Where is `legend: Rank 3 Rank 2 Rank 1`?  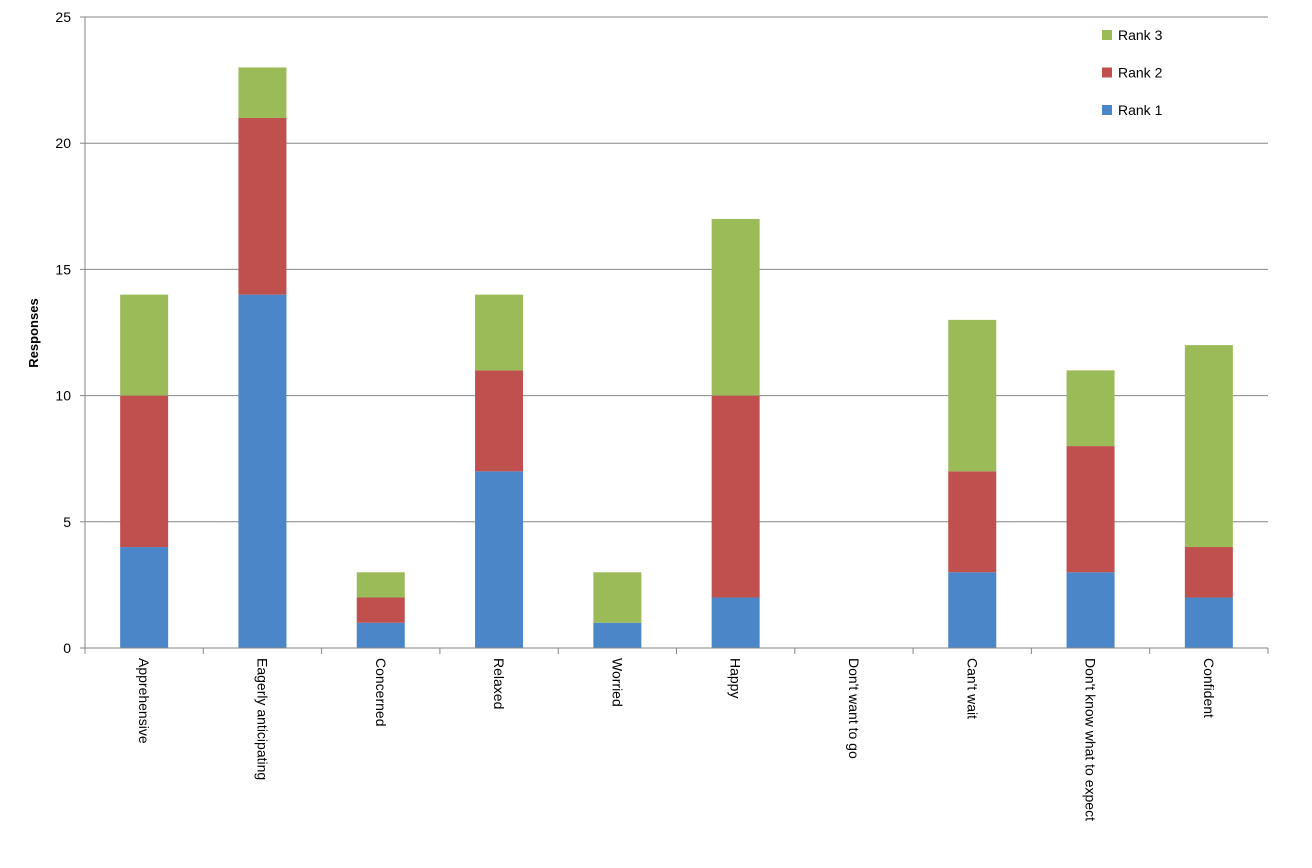
legend: Rank 3 Rank 2 Rank 1 is located at coordinates (1132, 72).